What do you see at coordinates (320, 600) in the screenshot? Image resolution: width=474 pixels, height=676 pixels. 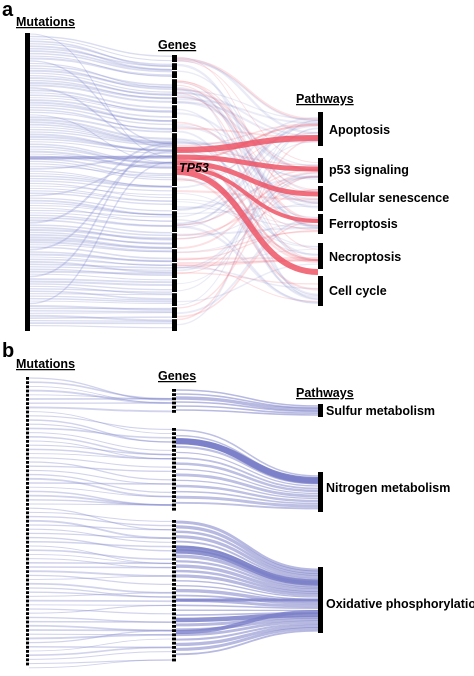 I see `pathway-node-oxidative-phosphorylation` at bounding box center [320, 600].